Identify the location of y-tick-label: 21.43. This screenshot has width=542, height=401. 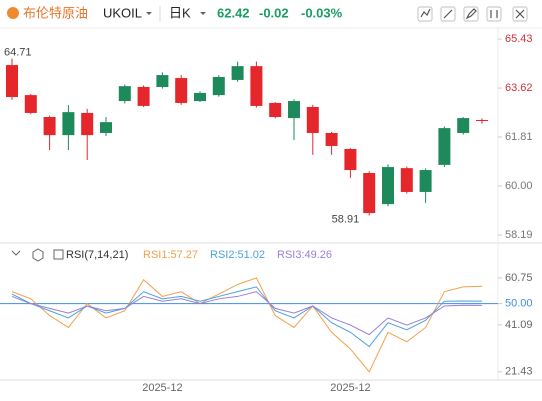
(519, 372).